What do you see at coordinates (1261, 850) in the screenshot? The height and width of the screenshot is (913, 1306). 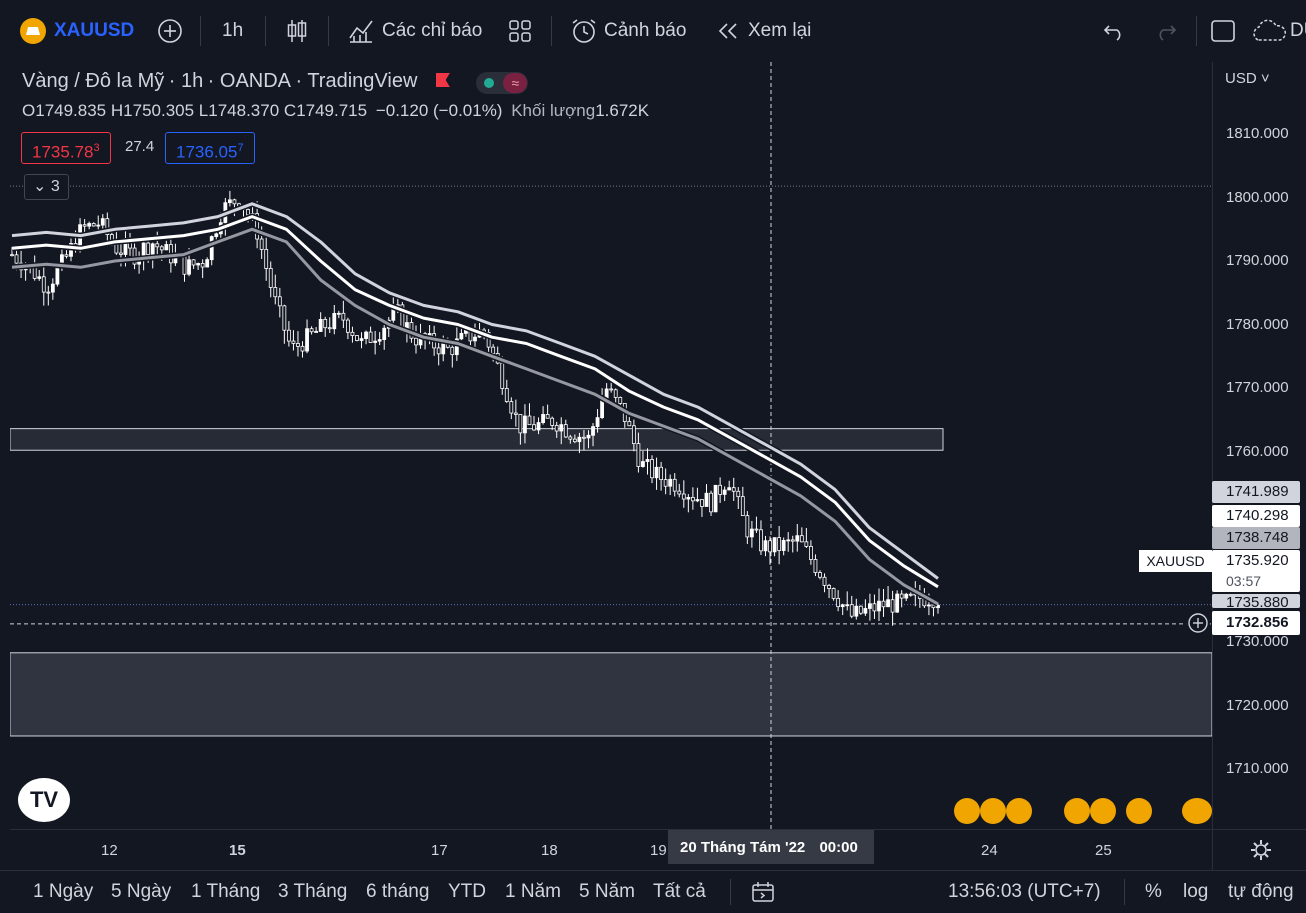 I see `gear-icon` at bounding box center [1261, 850].